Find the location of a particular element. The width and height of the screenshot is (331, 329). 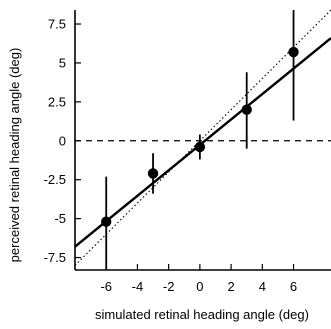

x-tick-label: -6 is located at coordinates (106, 286).